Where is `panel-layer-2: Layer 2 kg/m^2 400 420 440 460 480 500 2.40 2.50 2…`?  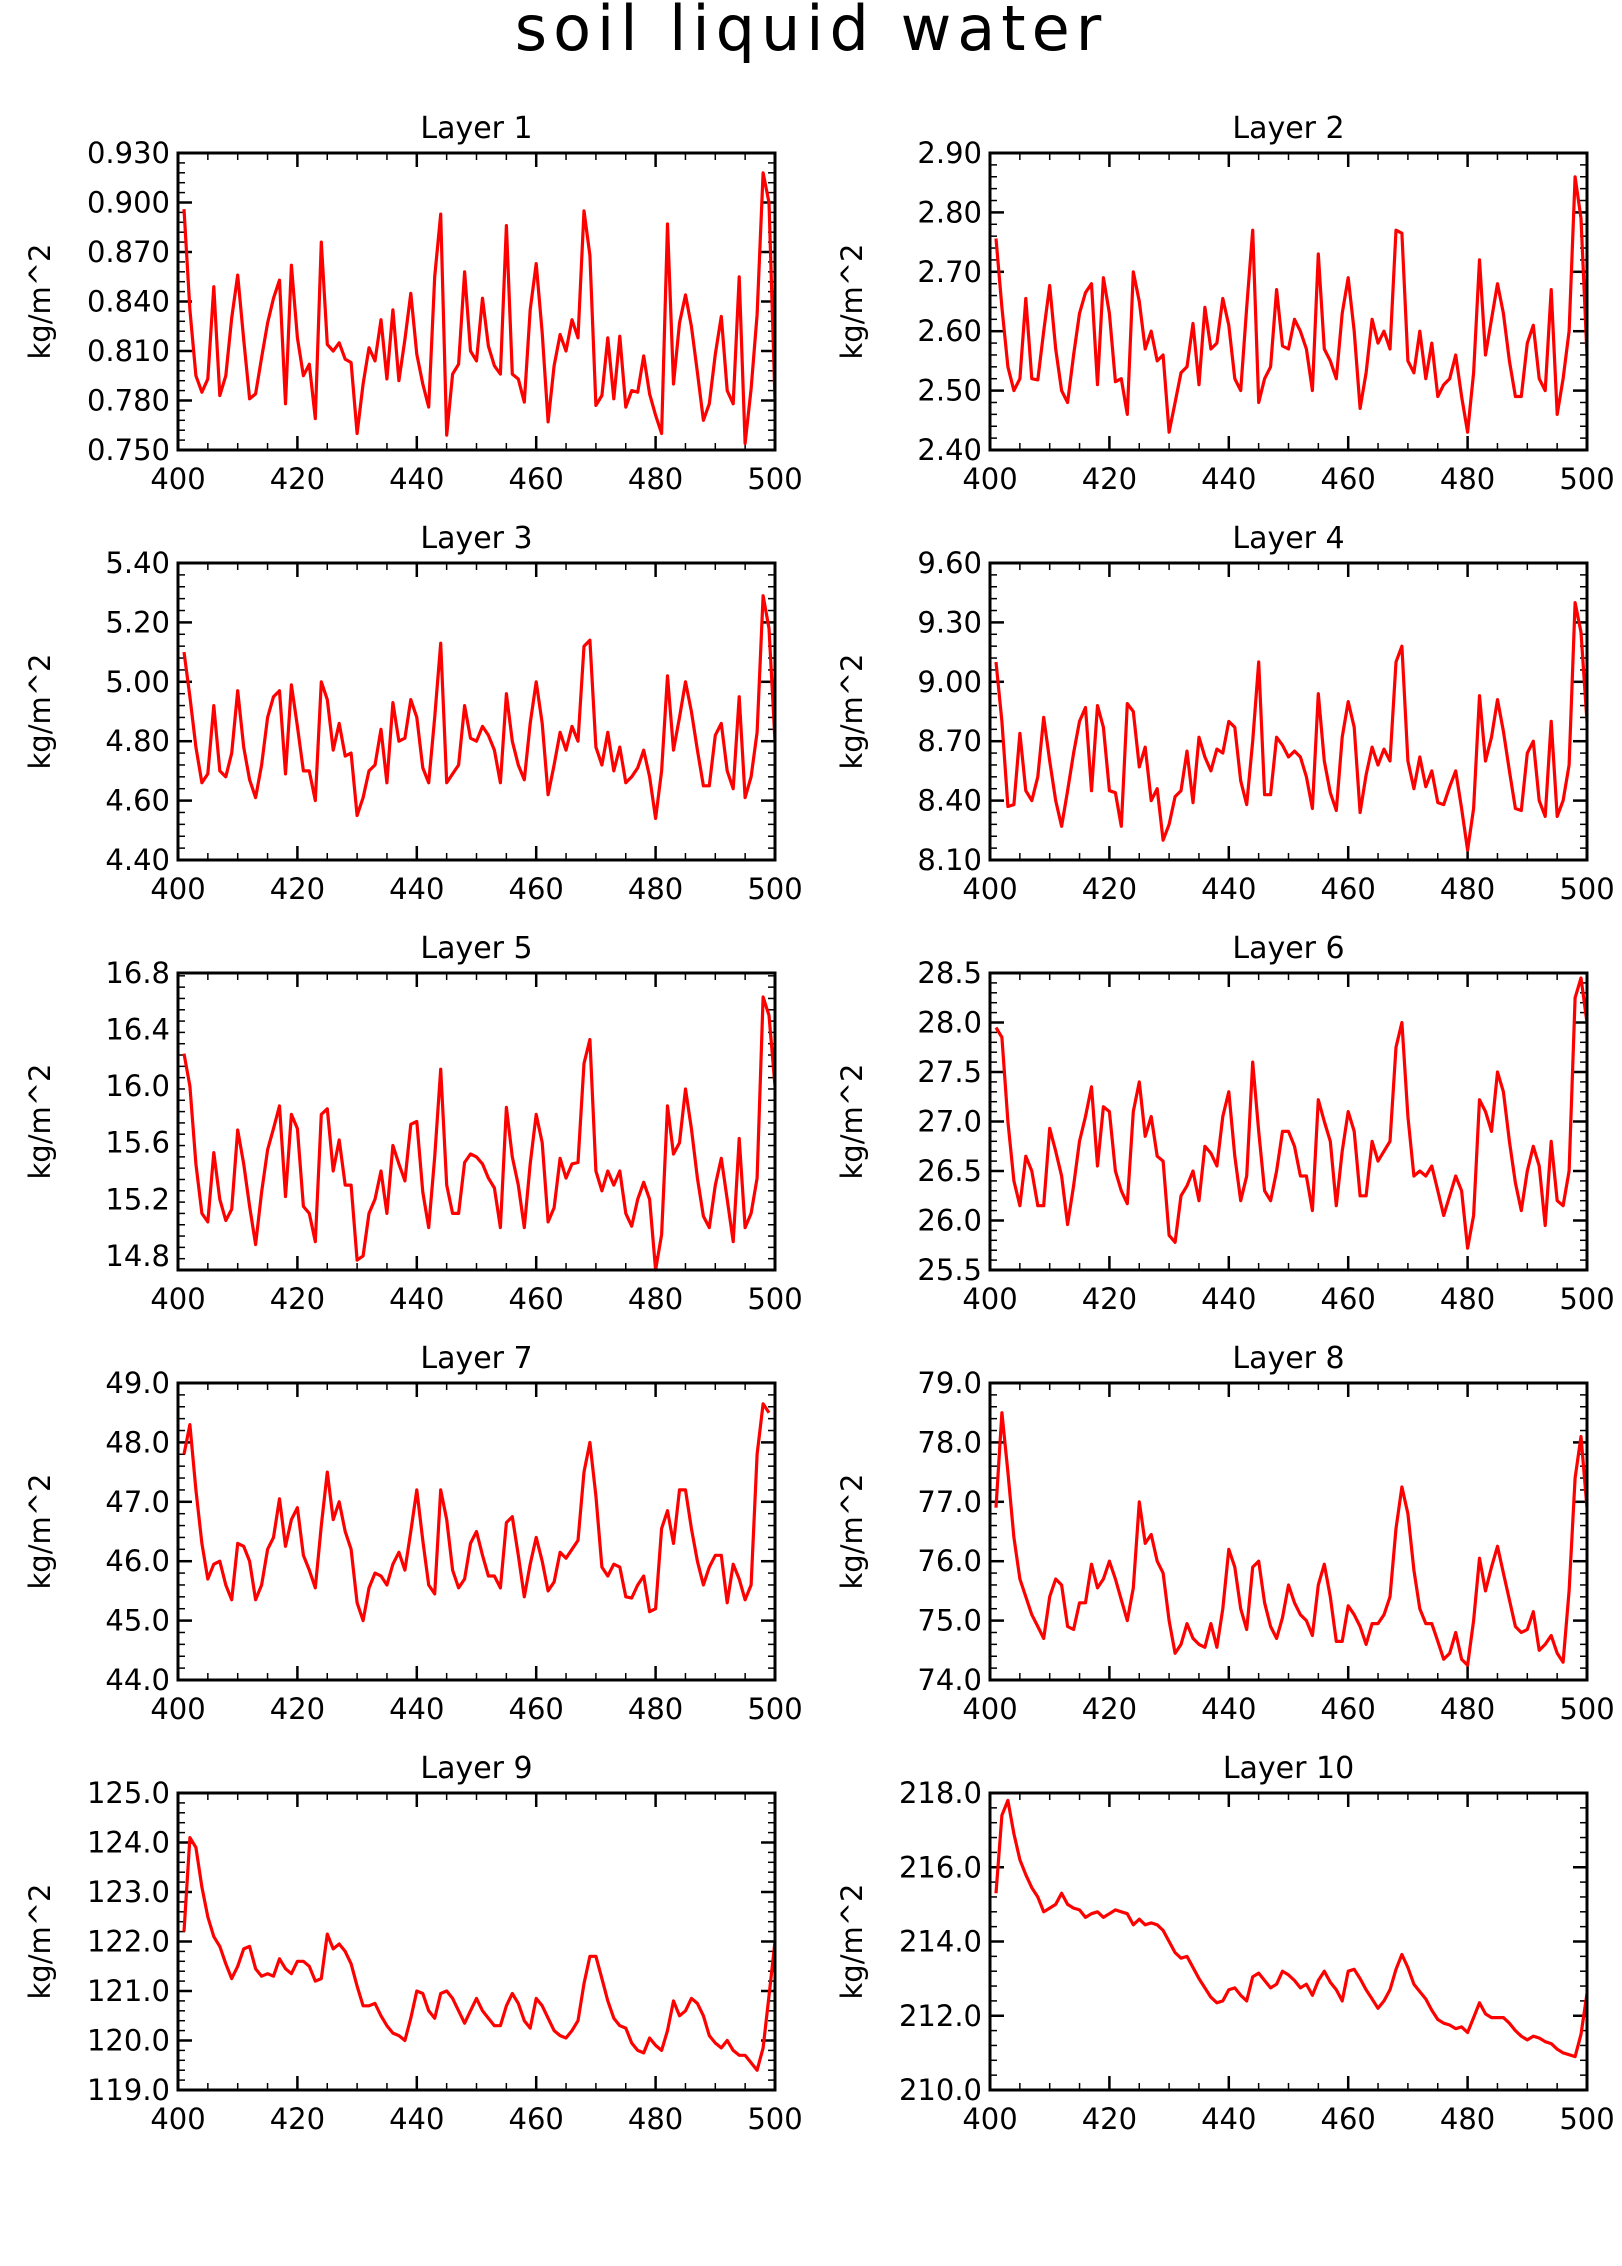
panel-layer-2: Layer 2 kg/m^2 400 420 440 460 480 500 2.40 2.50 2… is located at coordinates (1225, 303).